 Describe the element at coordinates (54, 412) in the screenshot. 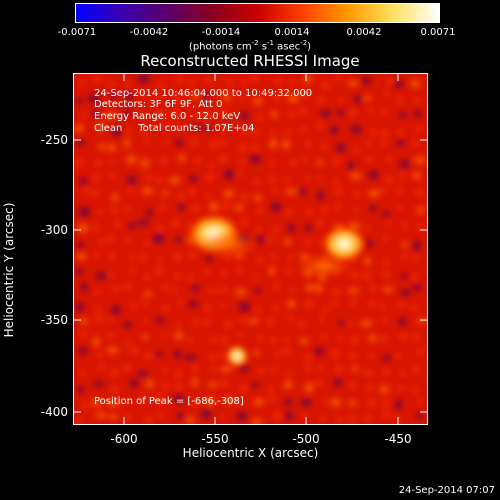

I see `y-tick-label: -400` at that location.